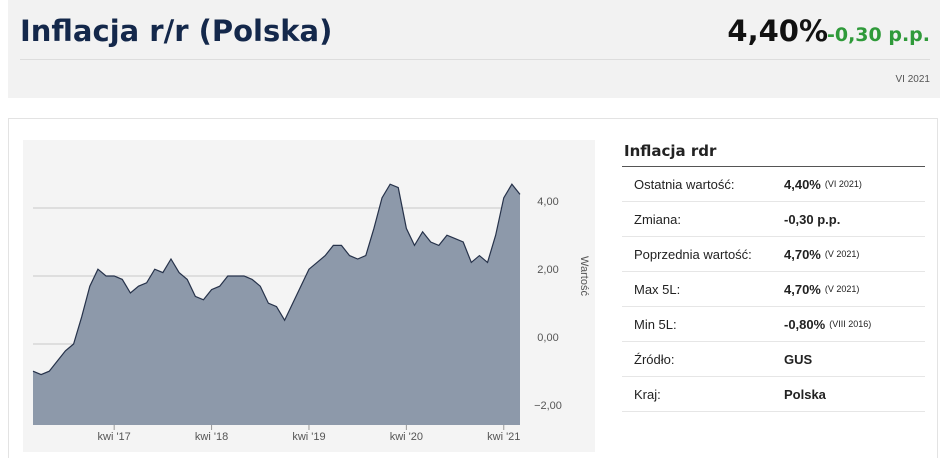 The width and height of the screenshot is (948, 458). What do you see at coordinates (584, 276) in the screenshot?
I see `y-axis-label: Wartość` at bounding box center [584, 276].